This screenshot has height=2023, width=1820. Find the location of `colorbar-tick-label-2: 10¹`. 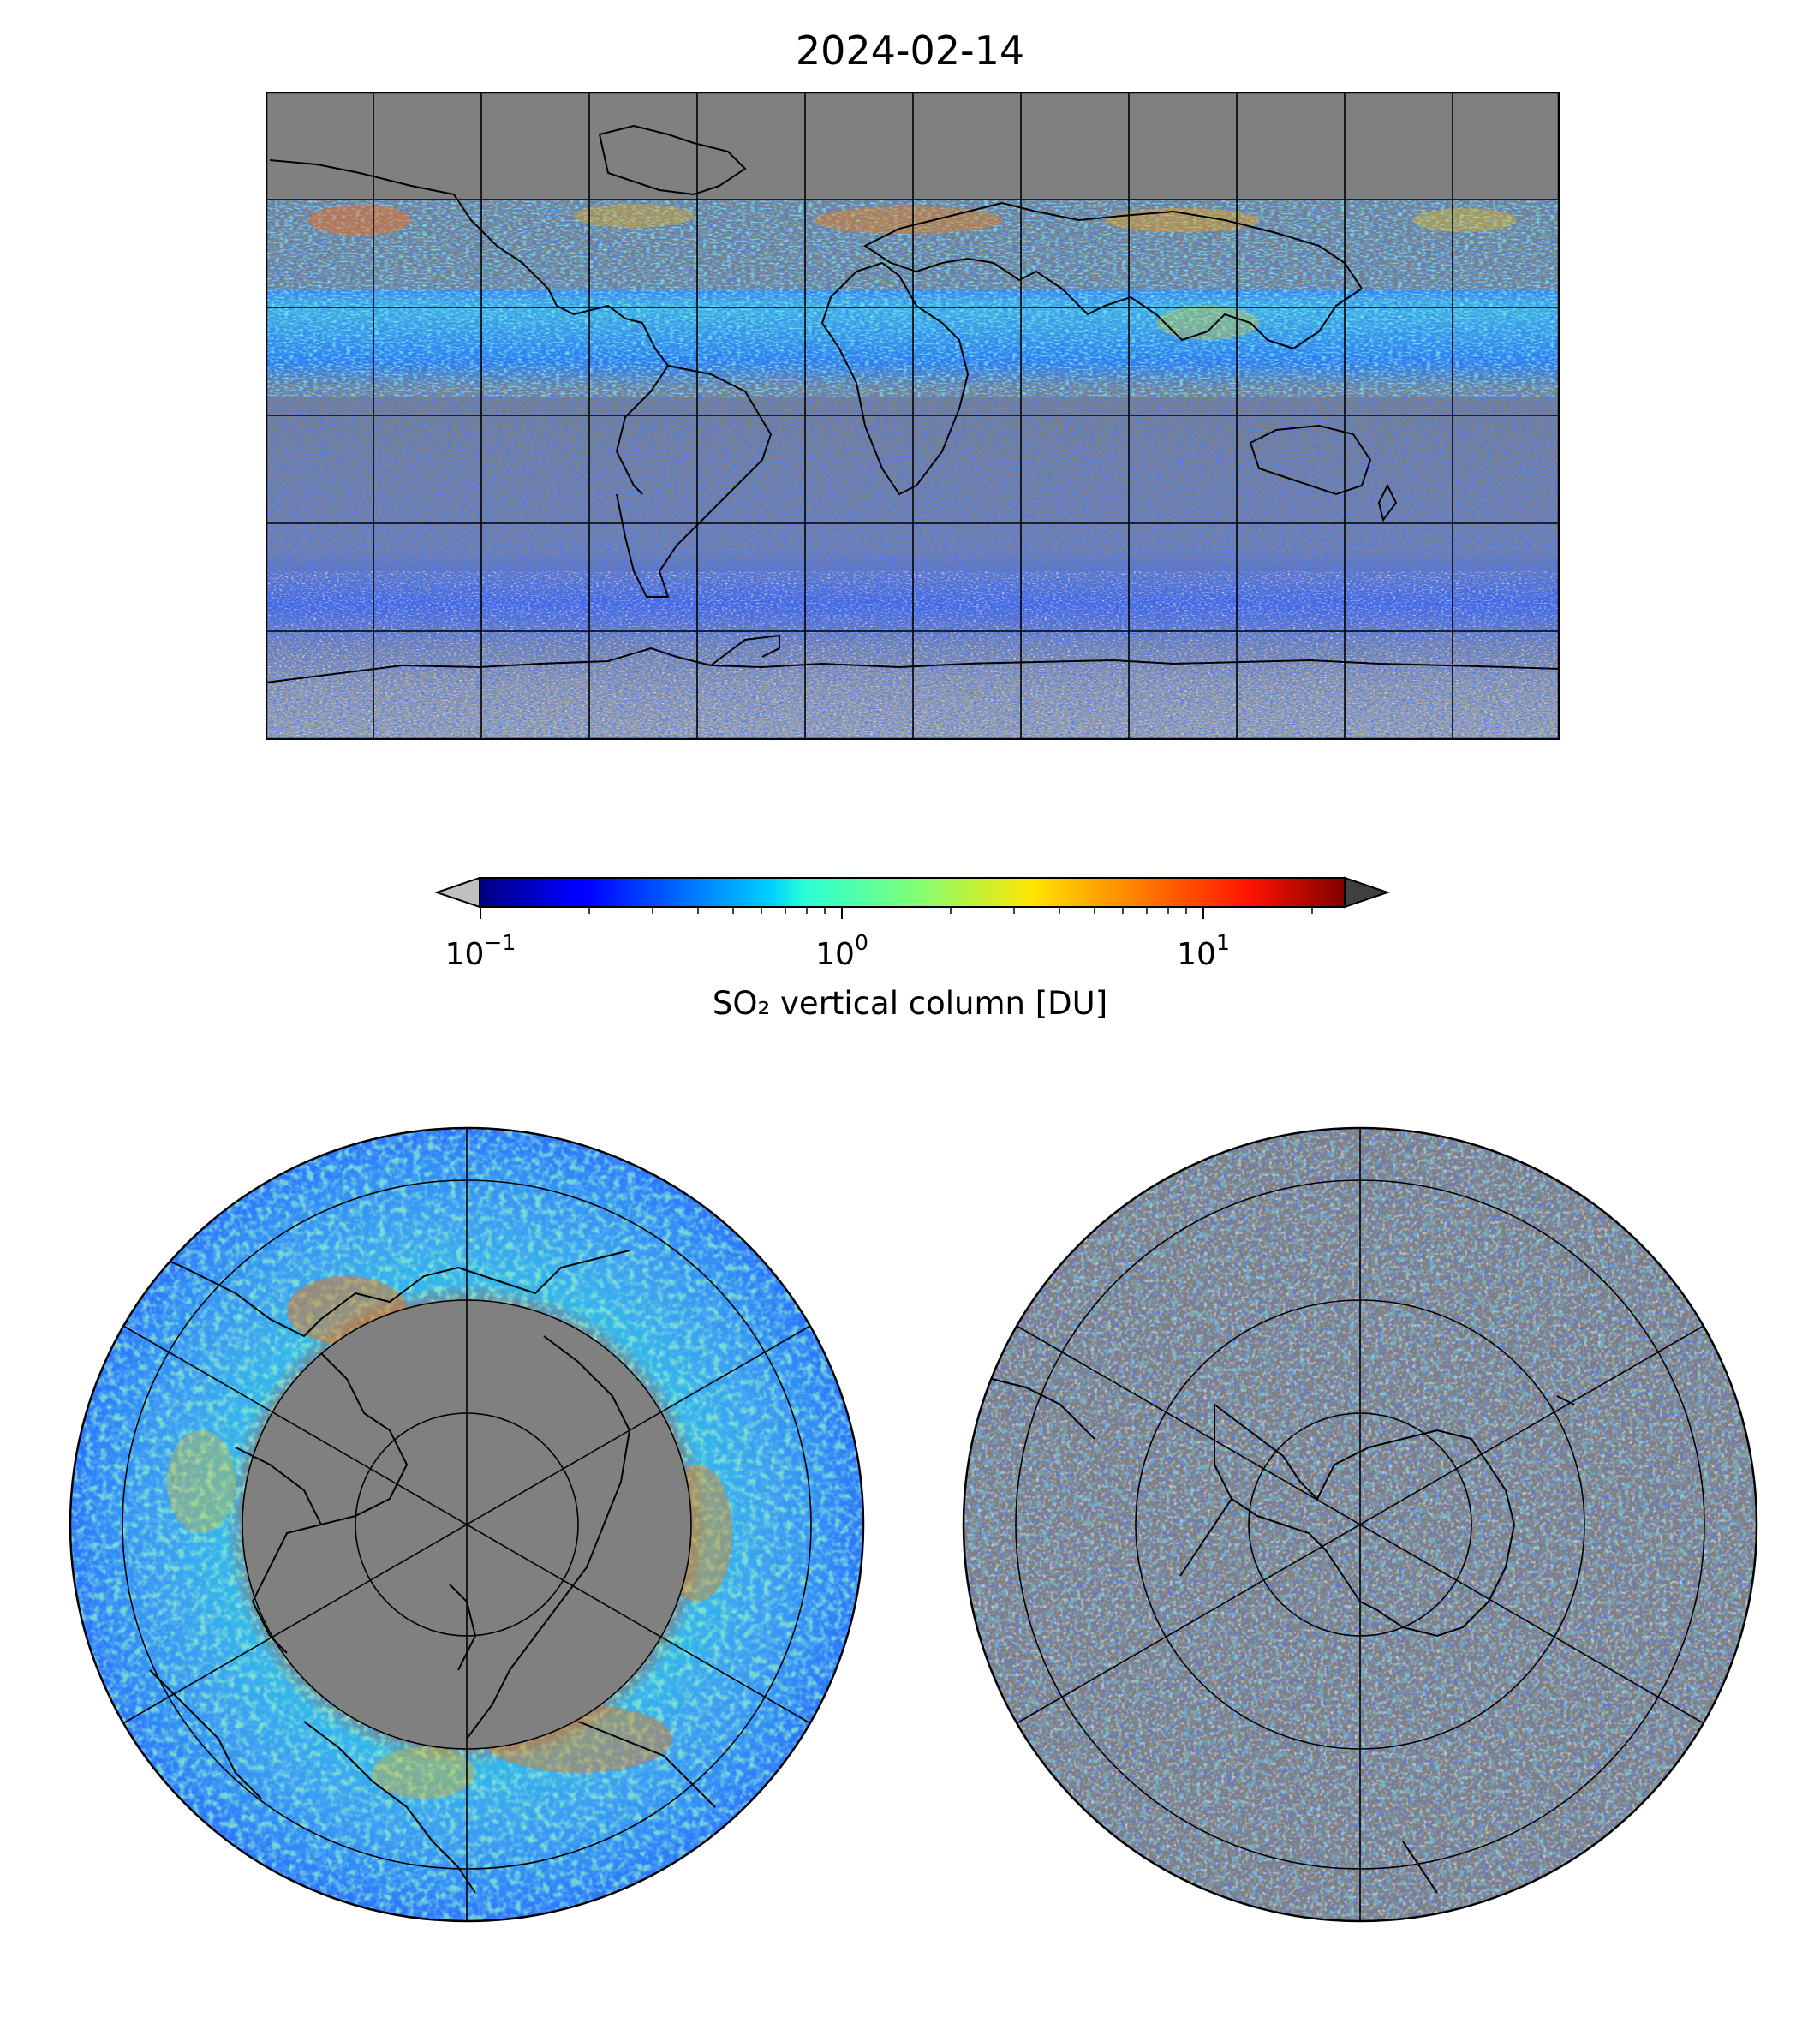

colorbar-tick-label-2: 10¹ is located at coordinates (1203, 951).